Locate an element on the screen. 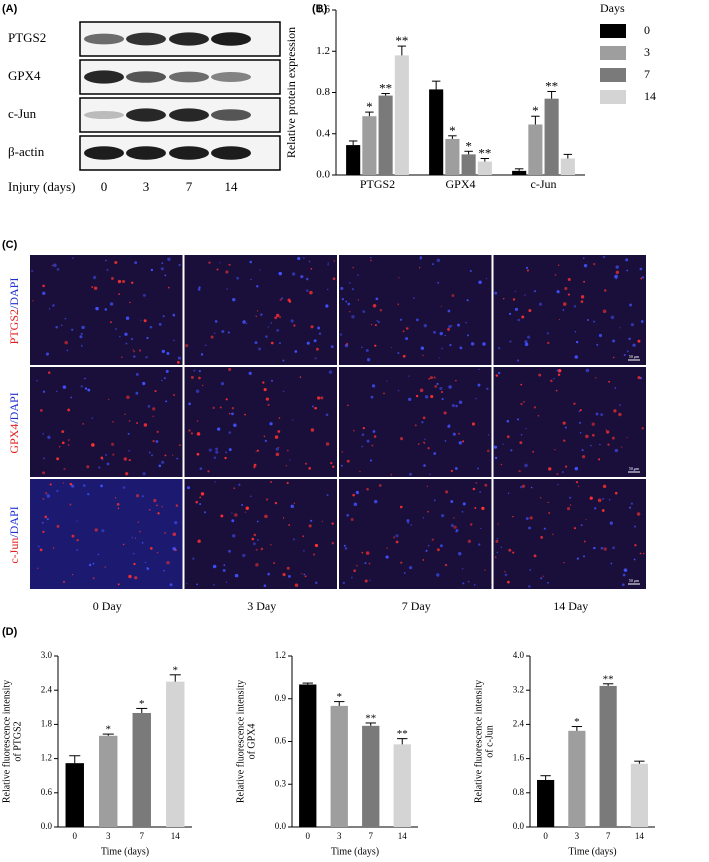 The image size is (709, 862). y-tick-label: 0.8 is located at coordinates (519, 792).